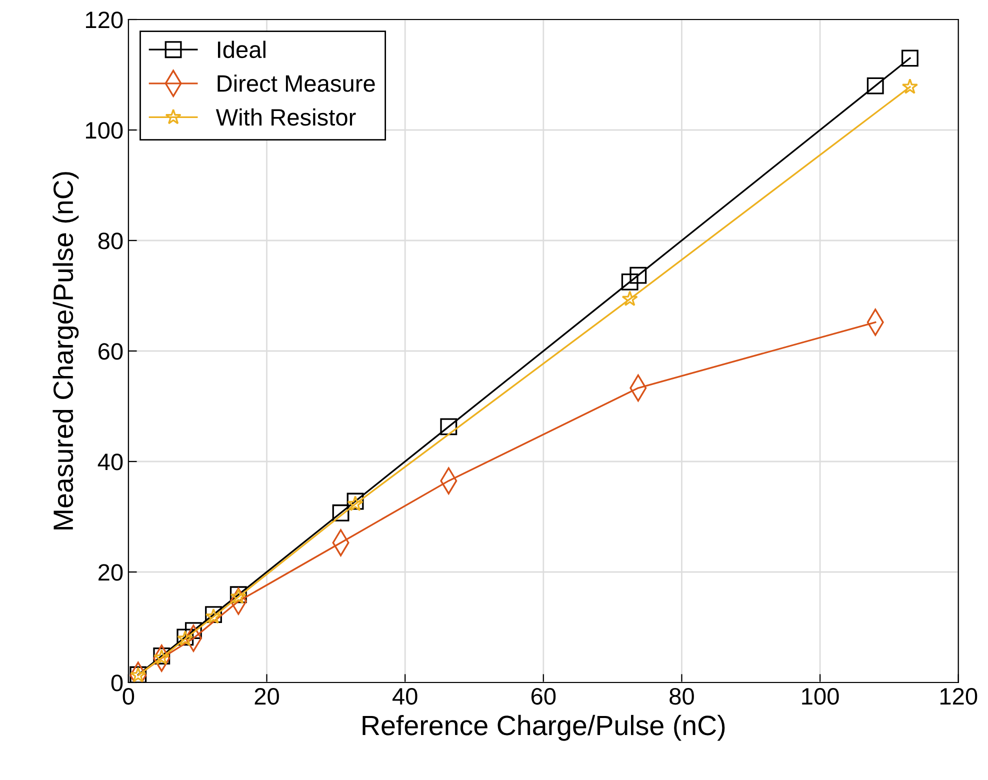  I want to click on y-tick-label: 100, so click(104, 130).